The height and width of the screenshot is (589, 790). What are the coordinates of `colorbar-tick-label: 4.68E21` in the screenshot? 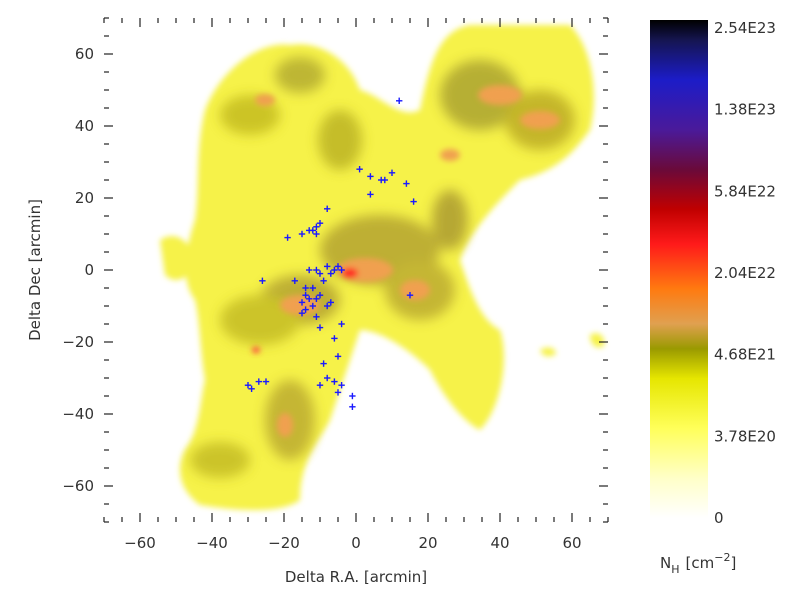 It's located at (745, 355).